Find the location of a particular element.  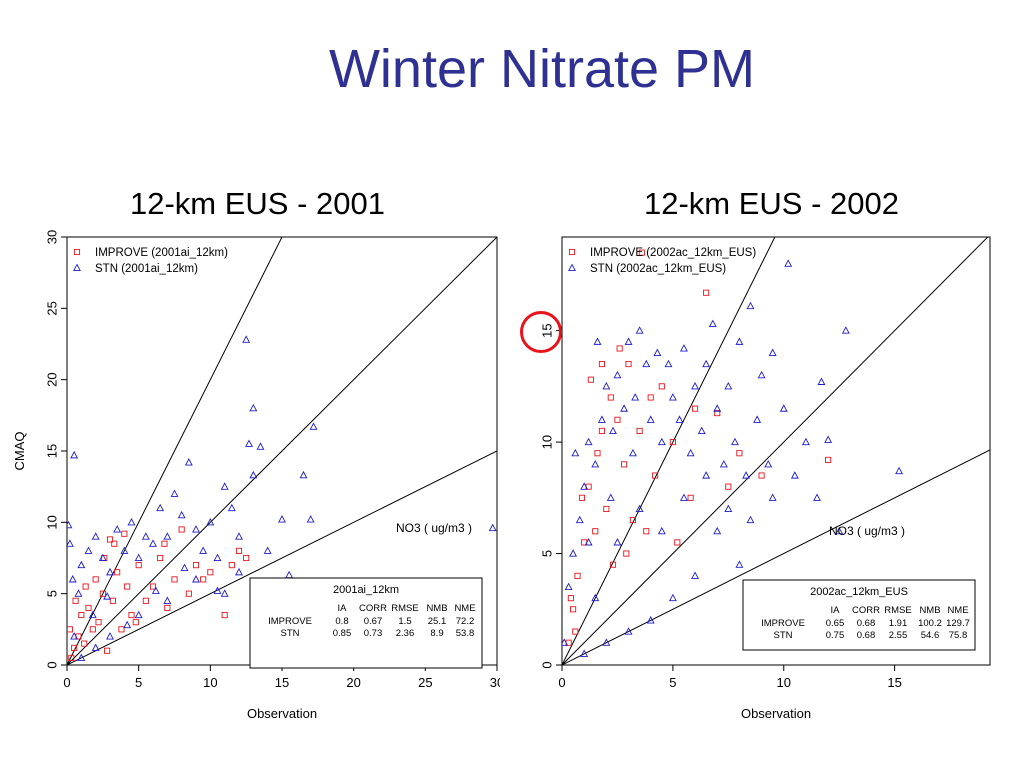

legend-marker-stn is located at coordinates (572, 267).